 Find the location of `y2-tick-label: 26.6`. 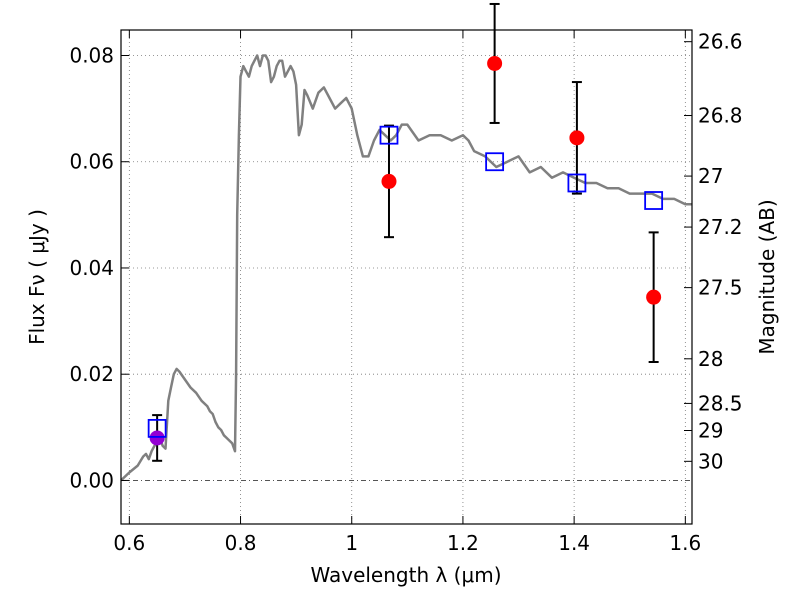

y2-tick-label: 26.6 is located at coordinates (720, 42).